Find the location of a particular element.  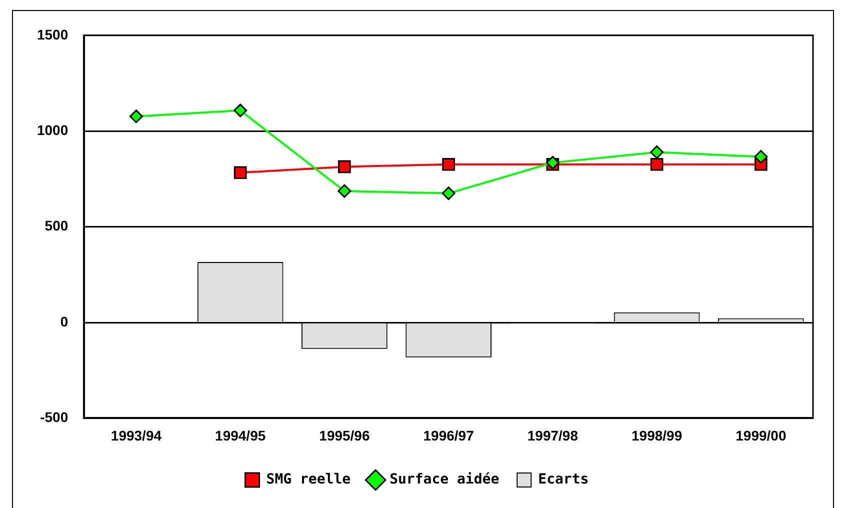

legend-label: SMG reelle is located at coordinates (308, 480).